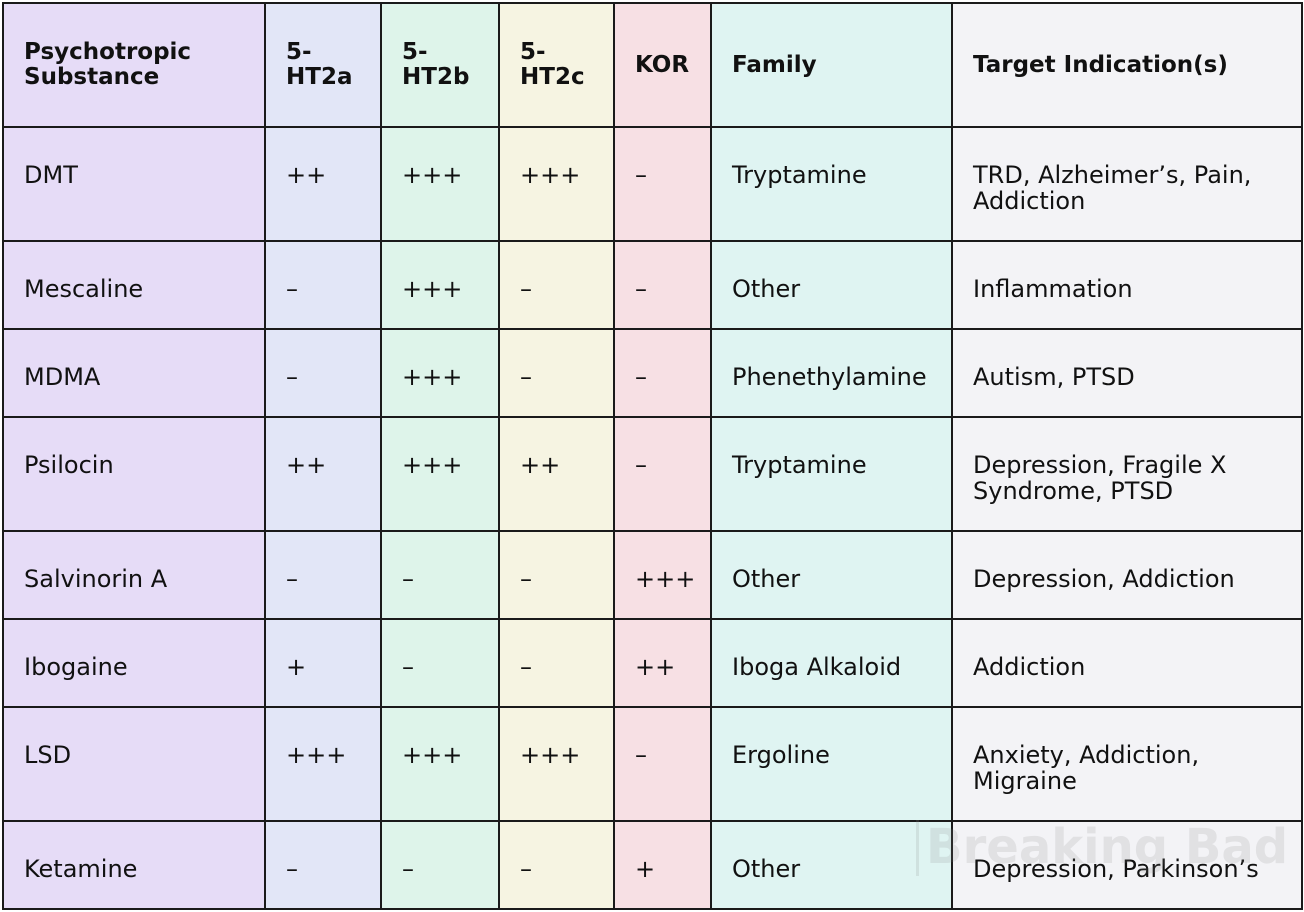 The image size is (1304, 912). Describe the element at coordinates (134, 663) in the screenshot. I see `cell-substance: Ibogaine` at that location.